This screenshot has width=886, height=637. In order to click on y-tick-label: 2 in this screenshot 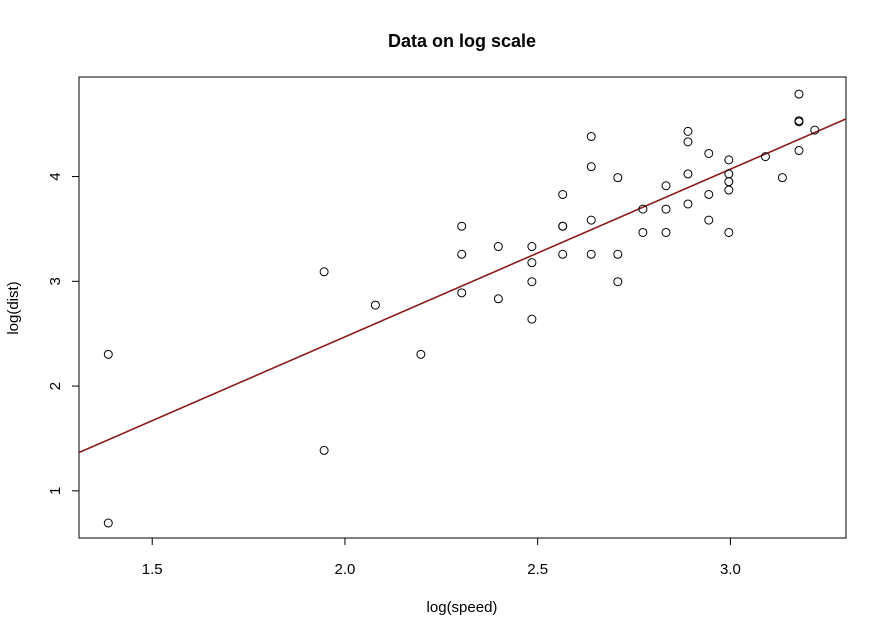, I will do `click(55, 386)`.